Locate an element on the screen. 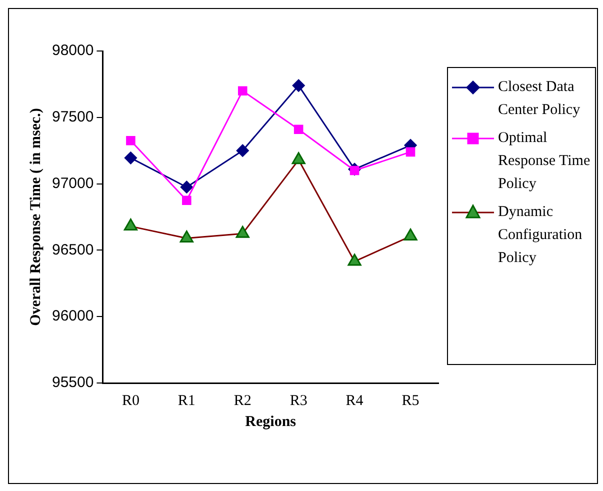  y-tick-label: 96000 is located at coordinates (73, 316).